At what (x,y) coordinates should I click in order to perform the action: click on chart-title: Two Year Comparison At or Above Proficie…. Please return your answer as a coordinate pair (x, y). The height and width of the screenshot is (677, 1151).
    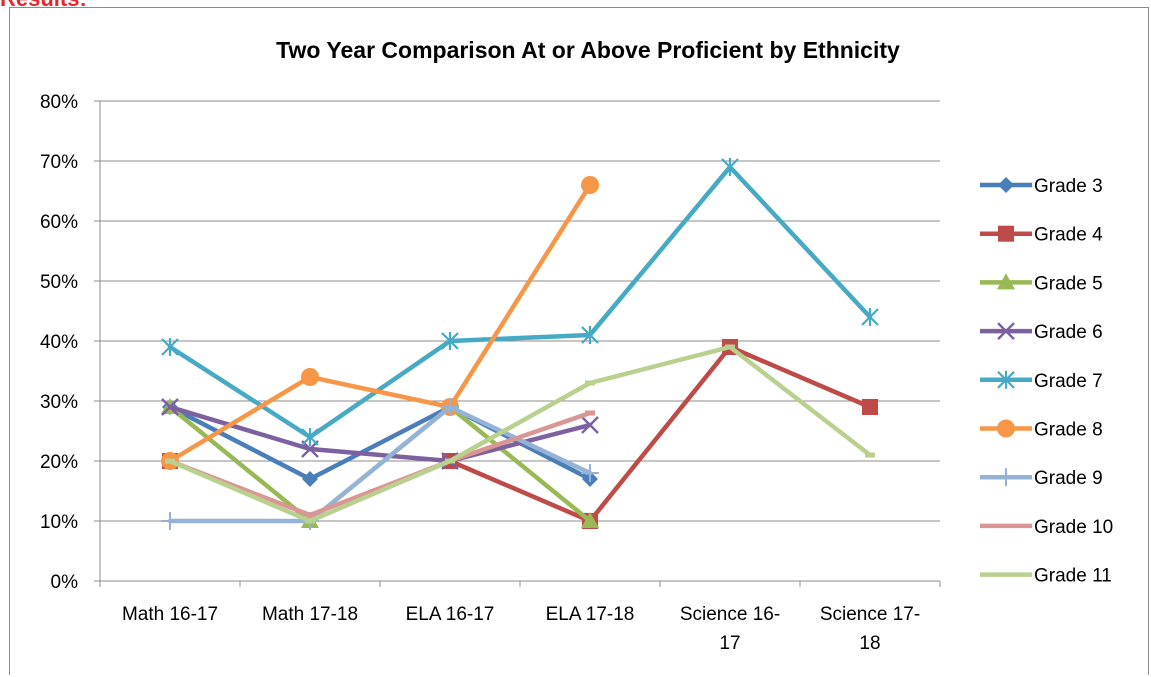
    Looking at the image, I should click on (588, 50).